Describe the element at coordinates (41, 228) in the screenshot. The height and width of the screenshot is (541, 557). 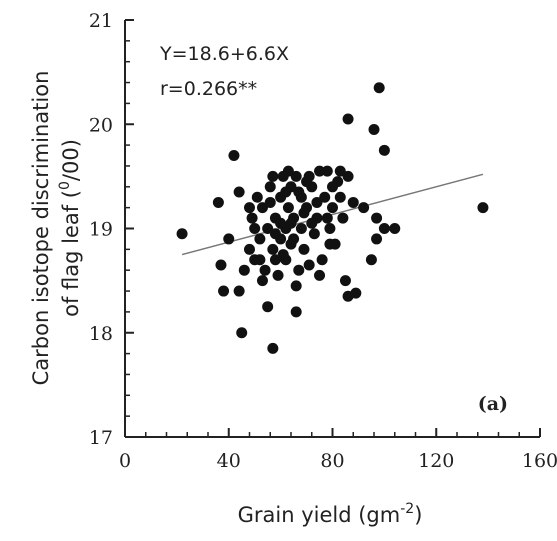
I see `y-label-line1: Carbon isotope discrimination` at that location.